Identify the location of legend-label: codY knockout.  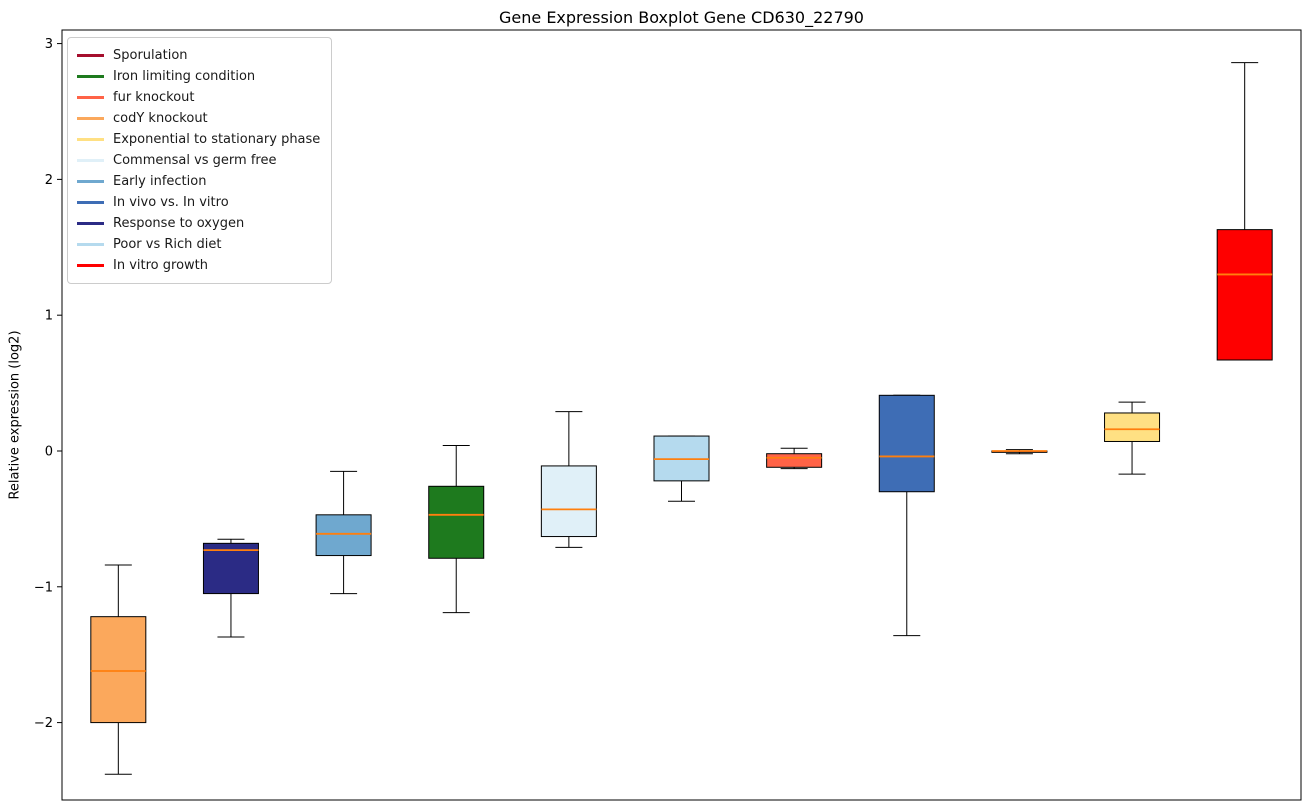
(160, 118).